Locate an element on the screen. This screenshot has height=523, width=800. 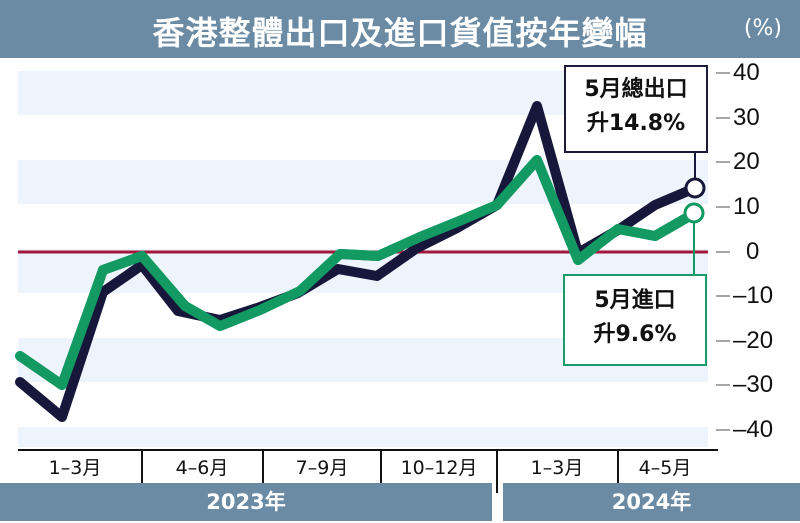
imports-annotation-line2: 升9.6% is located at coordinates (635, 334).